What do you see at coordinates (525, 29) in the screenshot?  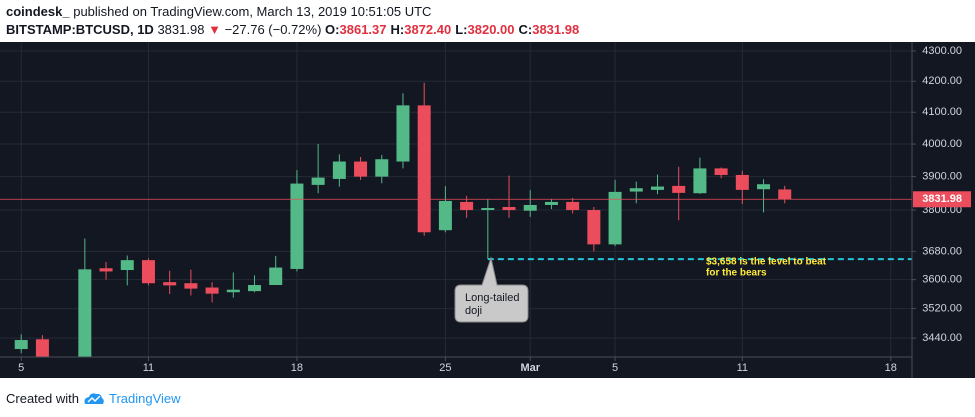 I see `ohlc-label: C:` at bounding box center [525, 29].